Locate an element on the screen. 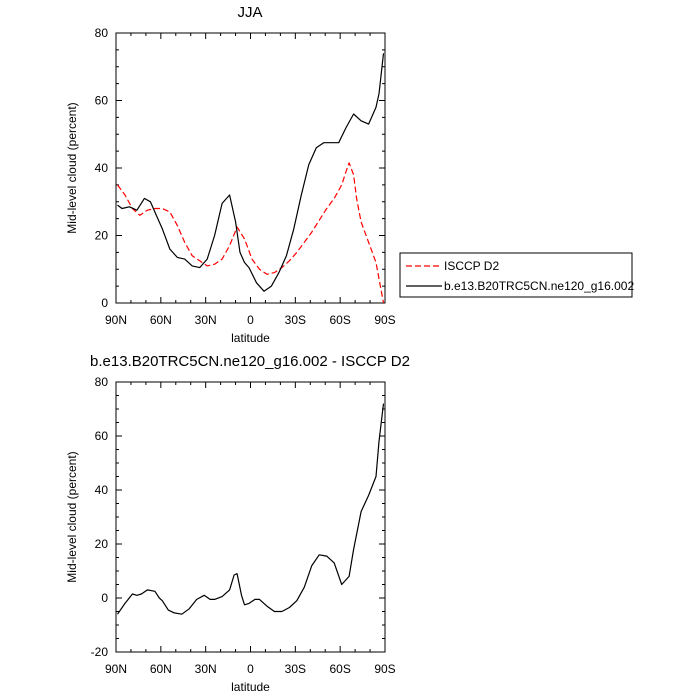 The image size is (700, 700). legend-label: ISCCP D2 is located at coordinates (471, 266).